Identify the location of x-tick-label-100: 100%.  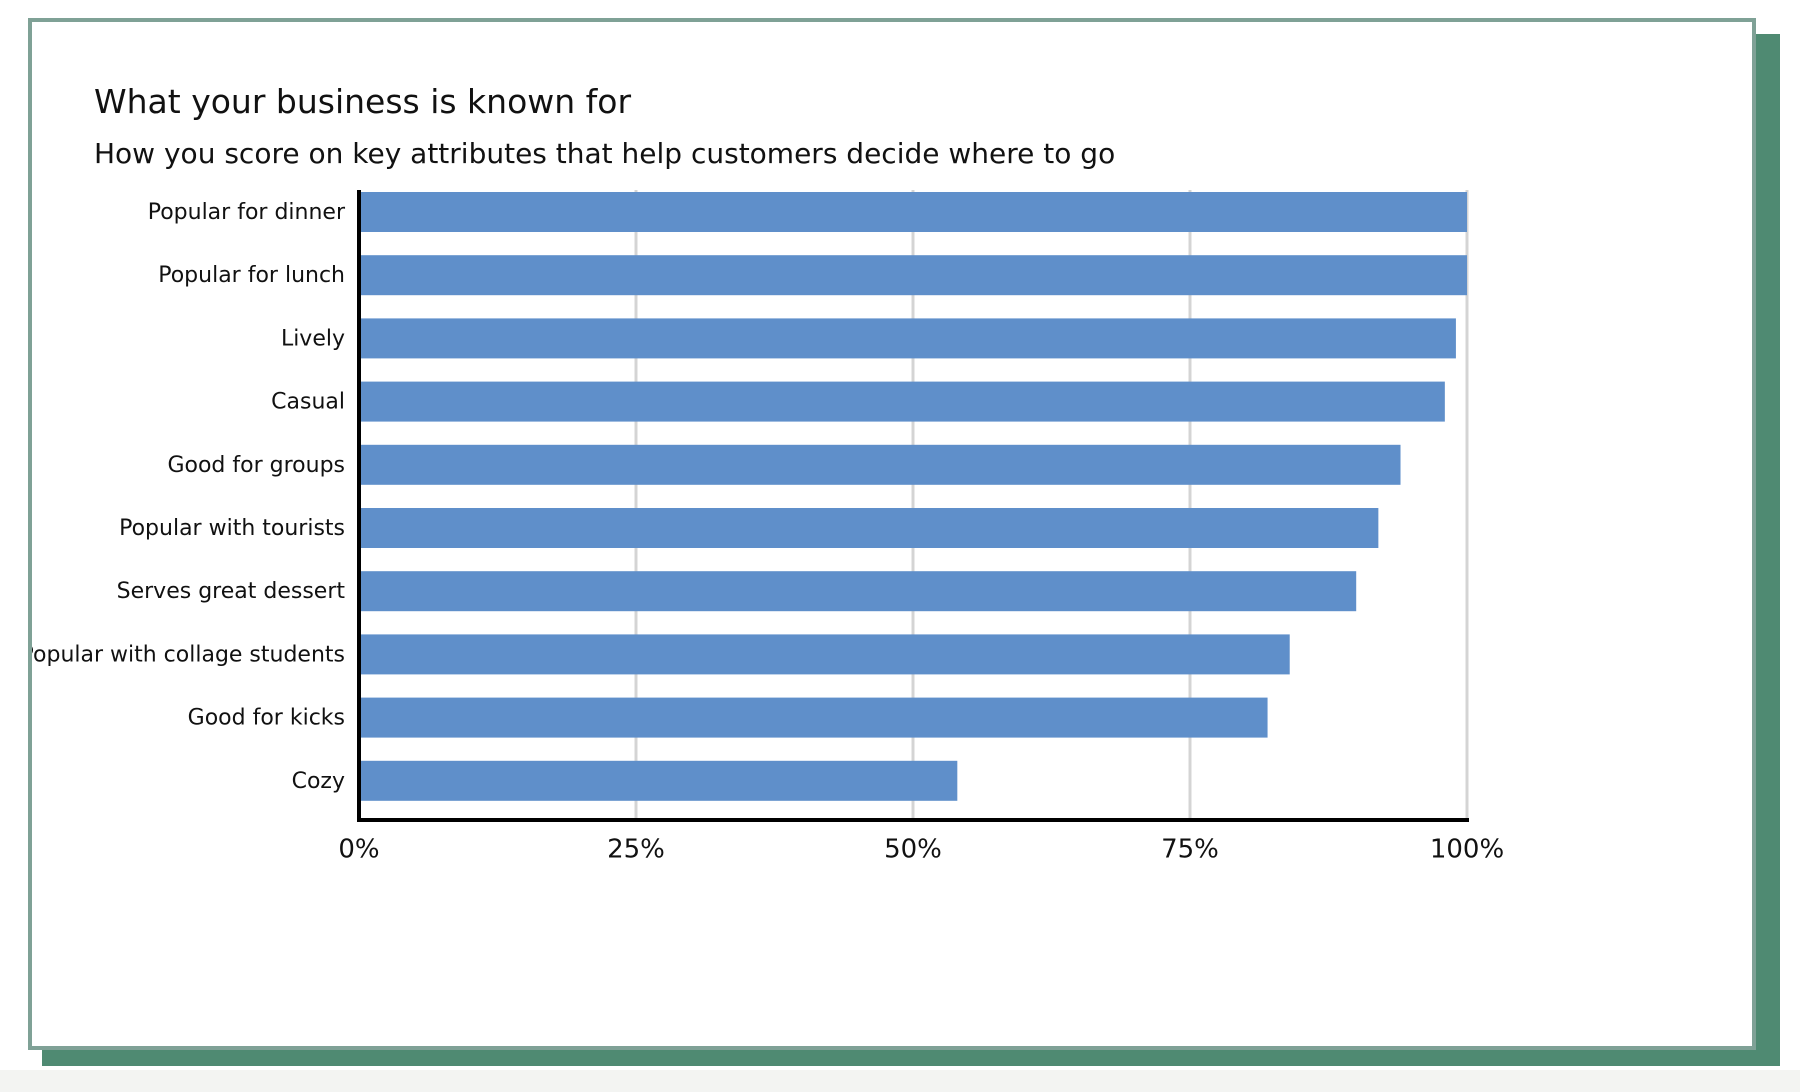
(1467, 850).